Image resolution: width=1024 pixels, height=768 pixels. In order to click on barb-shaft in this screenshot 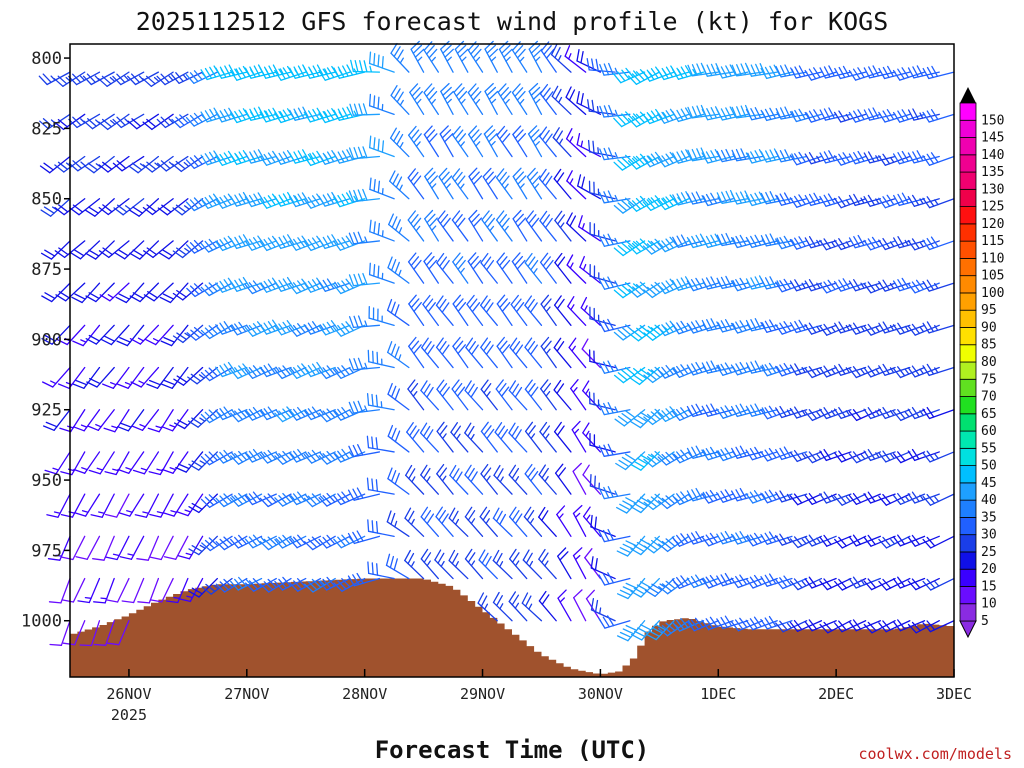, I will do `click(617, 624)`.